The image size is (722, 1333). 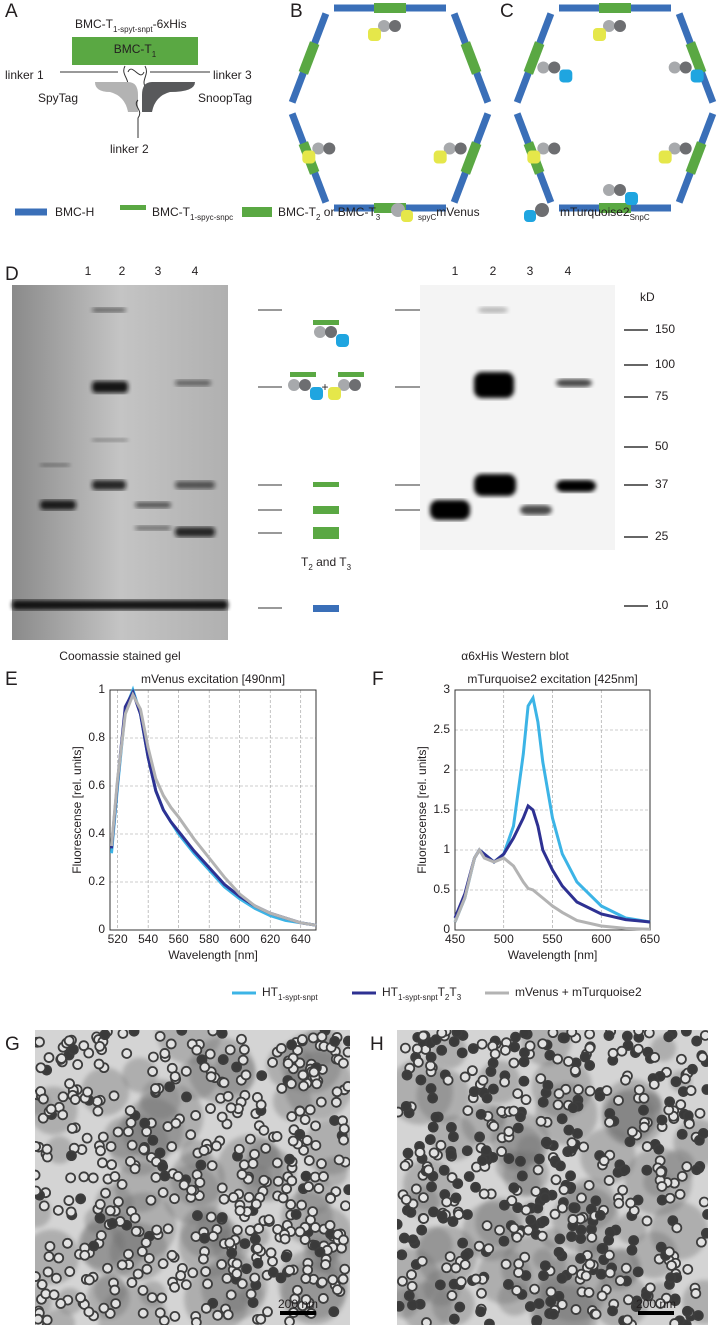 What do you see at coordinates (446, 849) in the screenshot?
I see `y-tick-label: 1` at bounding box center [446, 849].